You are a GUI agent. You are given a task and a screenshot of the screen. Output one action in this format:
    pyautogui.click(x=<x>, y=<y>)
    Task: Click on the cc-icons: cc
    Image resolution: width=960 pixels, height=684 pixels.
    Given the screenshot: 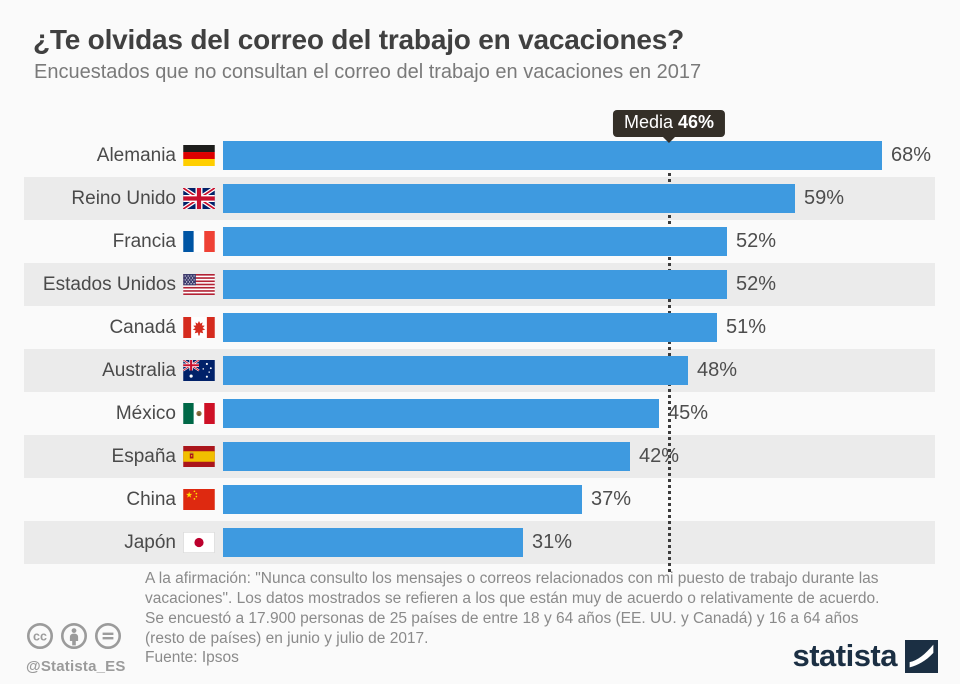 What is the action you would take?
    pyautogui.click(x=76, y=638)
    